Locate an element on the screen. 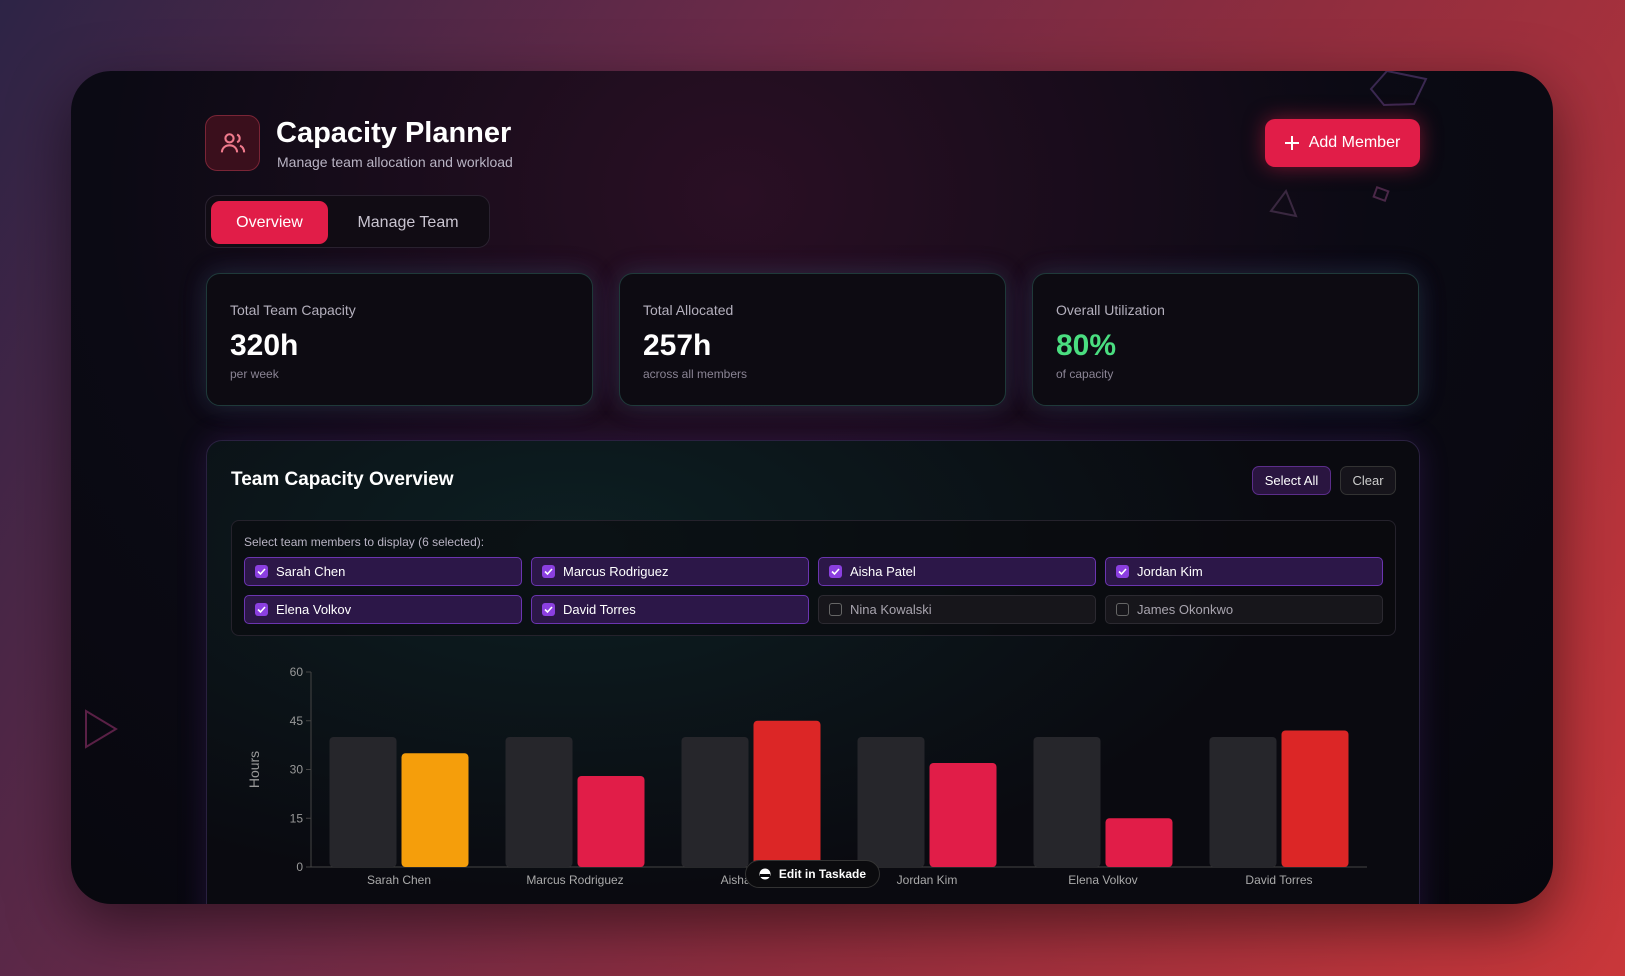  stat-label: Total Team Capacity is located at coordinates (293, 310).